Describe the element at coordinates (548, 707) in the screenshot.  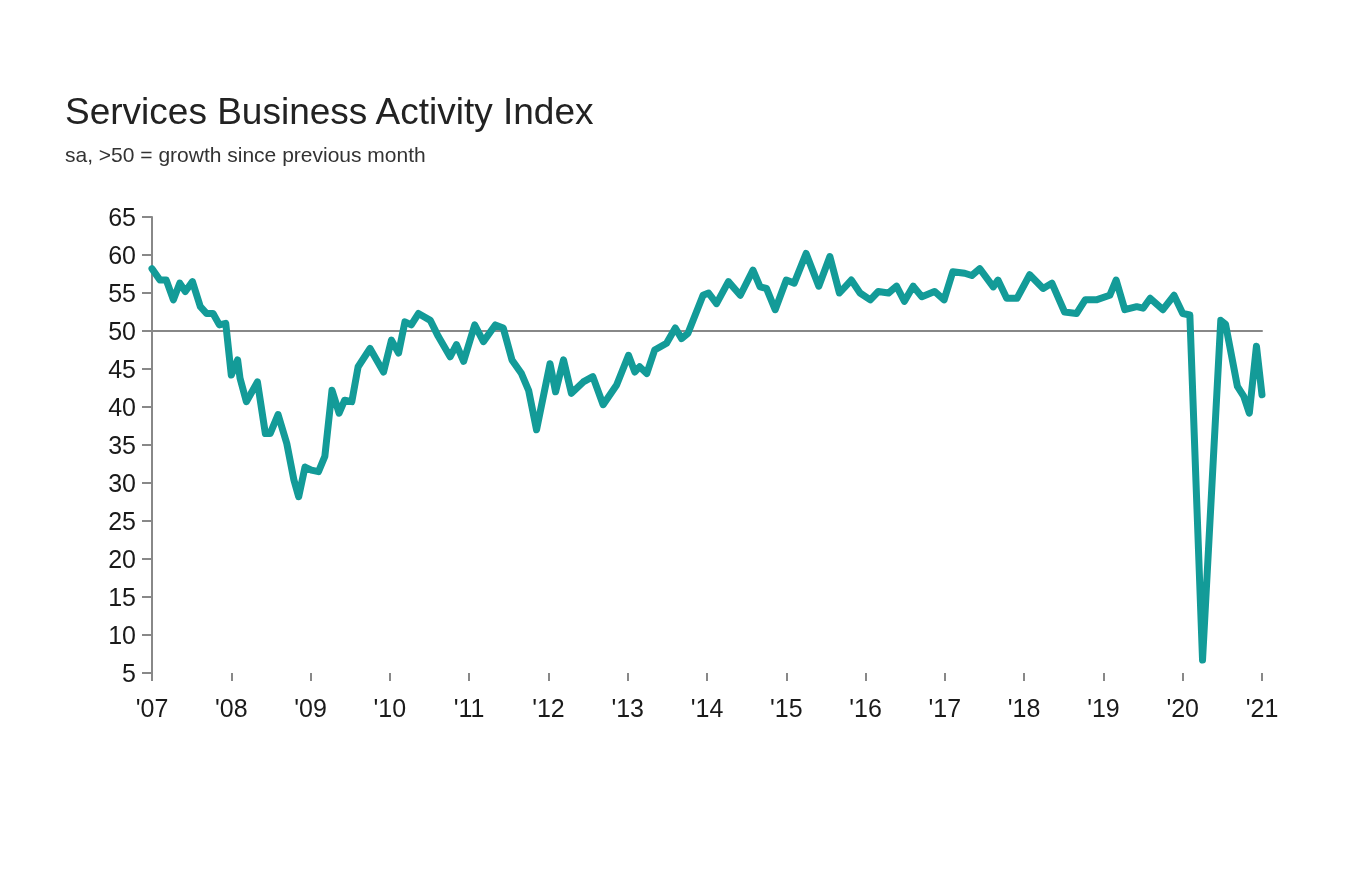
I see `x-tick-label: '12` at that location.